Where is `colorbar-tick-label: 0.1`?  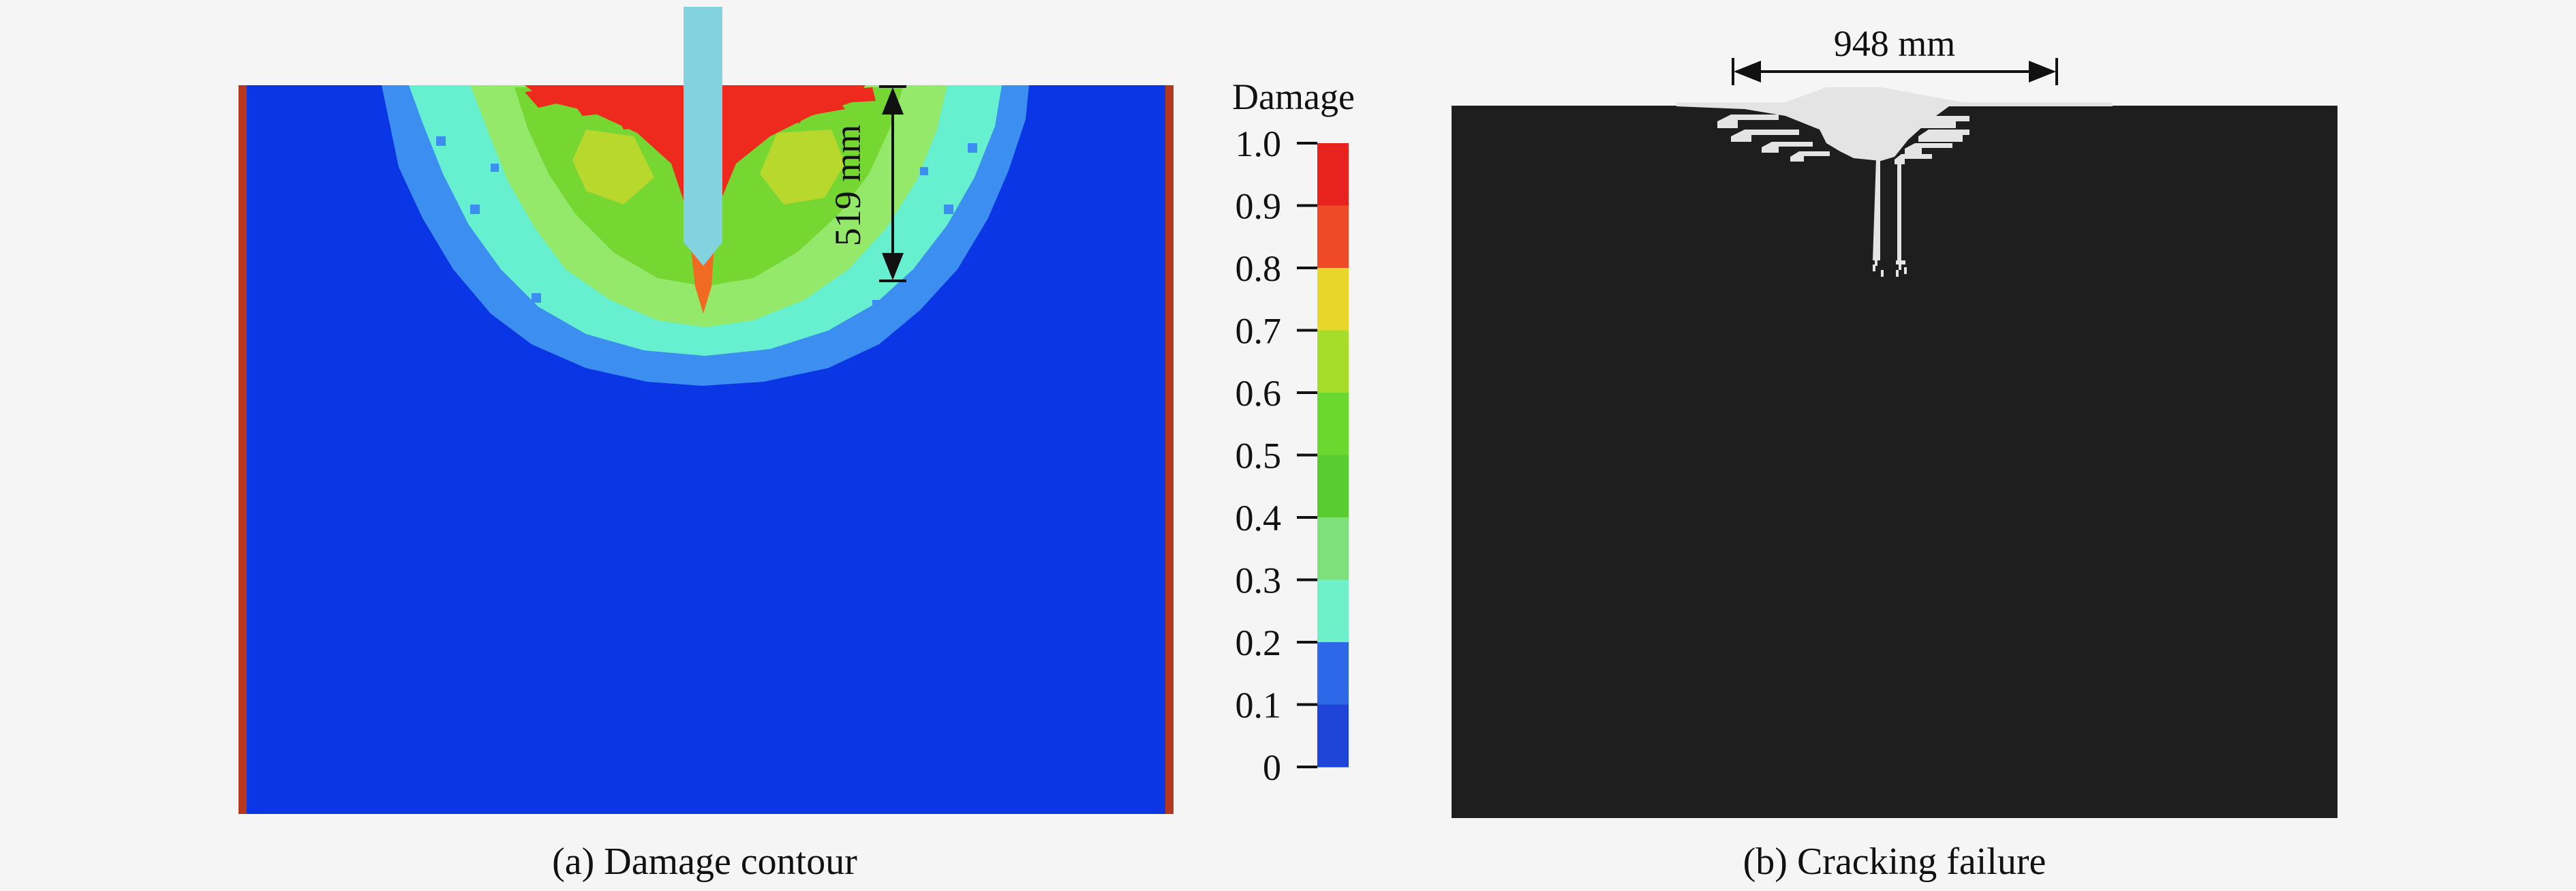
colorbar-tick-label: 0.1 is located at coordinates (1259, 705).